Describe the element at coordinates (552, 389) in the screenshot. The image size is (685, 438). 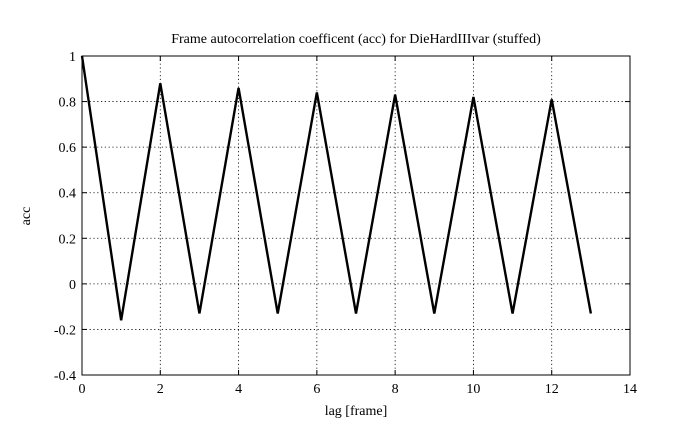
I see `x-tick-label: 12` at that location.